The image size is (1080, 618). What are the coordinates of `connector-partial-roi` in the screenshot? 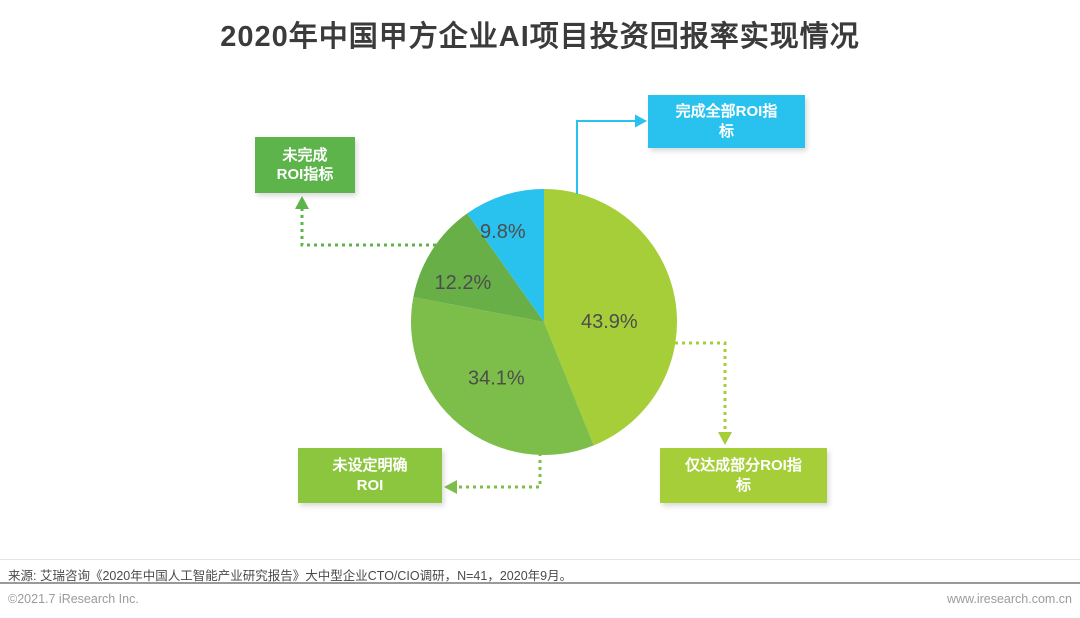 It's located at (703, 393).